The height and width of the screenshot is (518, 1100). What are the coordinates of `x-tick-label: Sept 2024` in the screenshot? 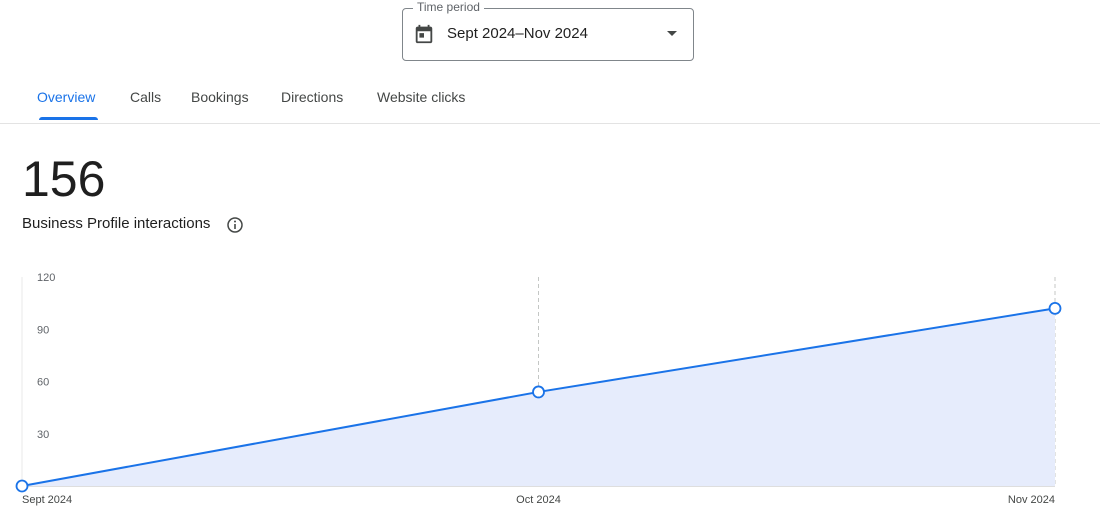 It's located at (47, 500).